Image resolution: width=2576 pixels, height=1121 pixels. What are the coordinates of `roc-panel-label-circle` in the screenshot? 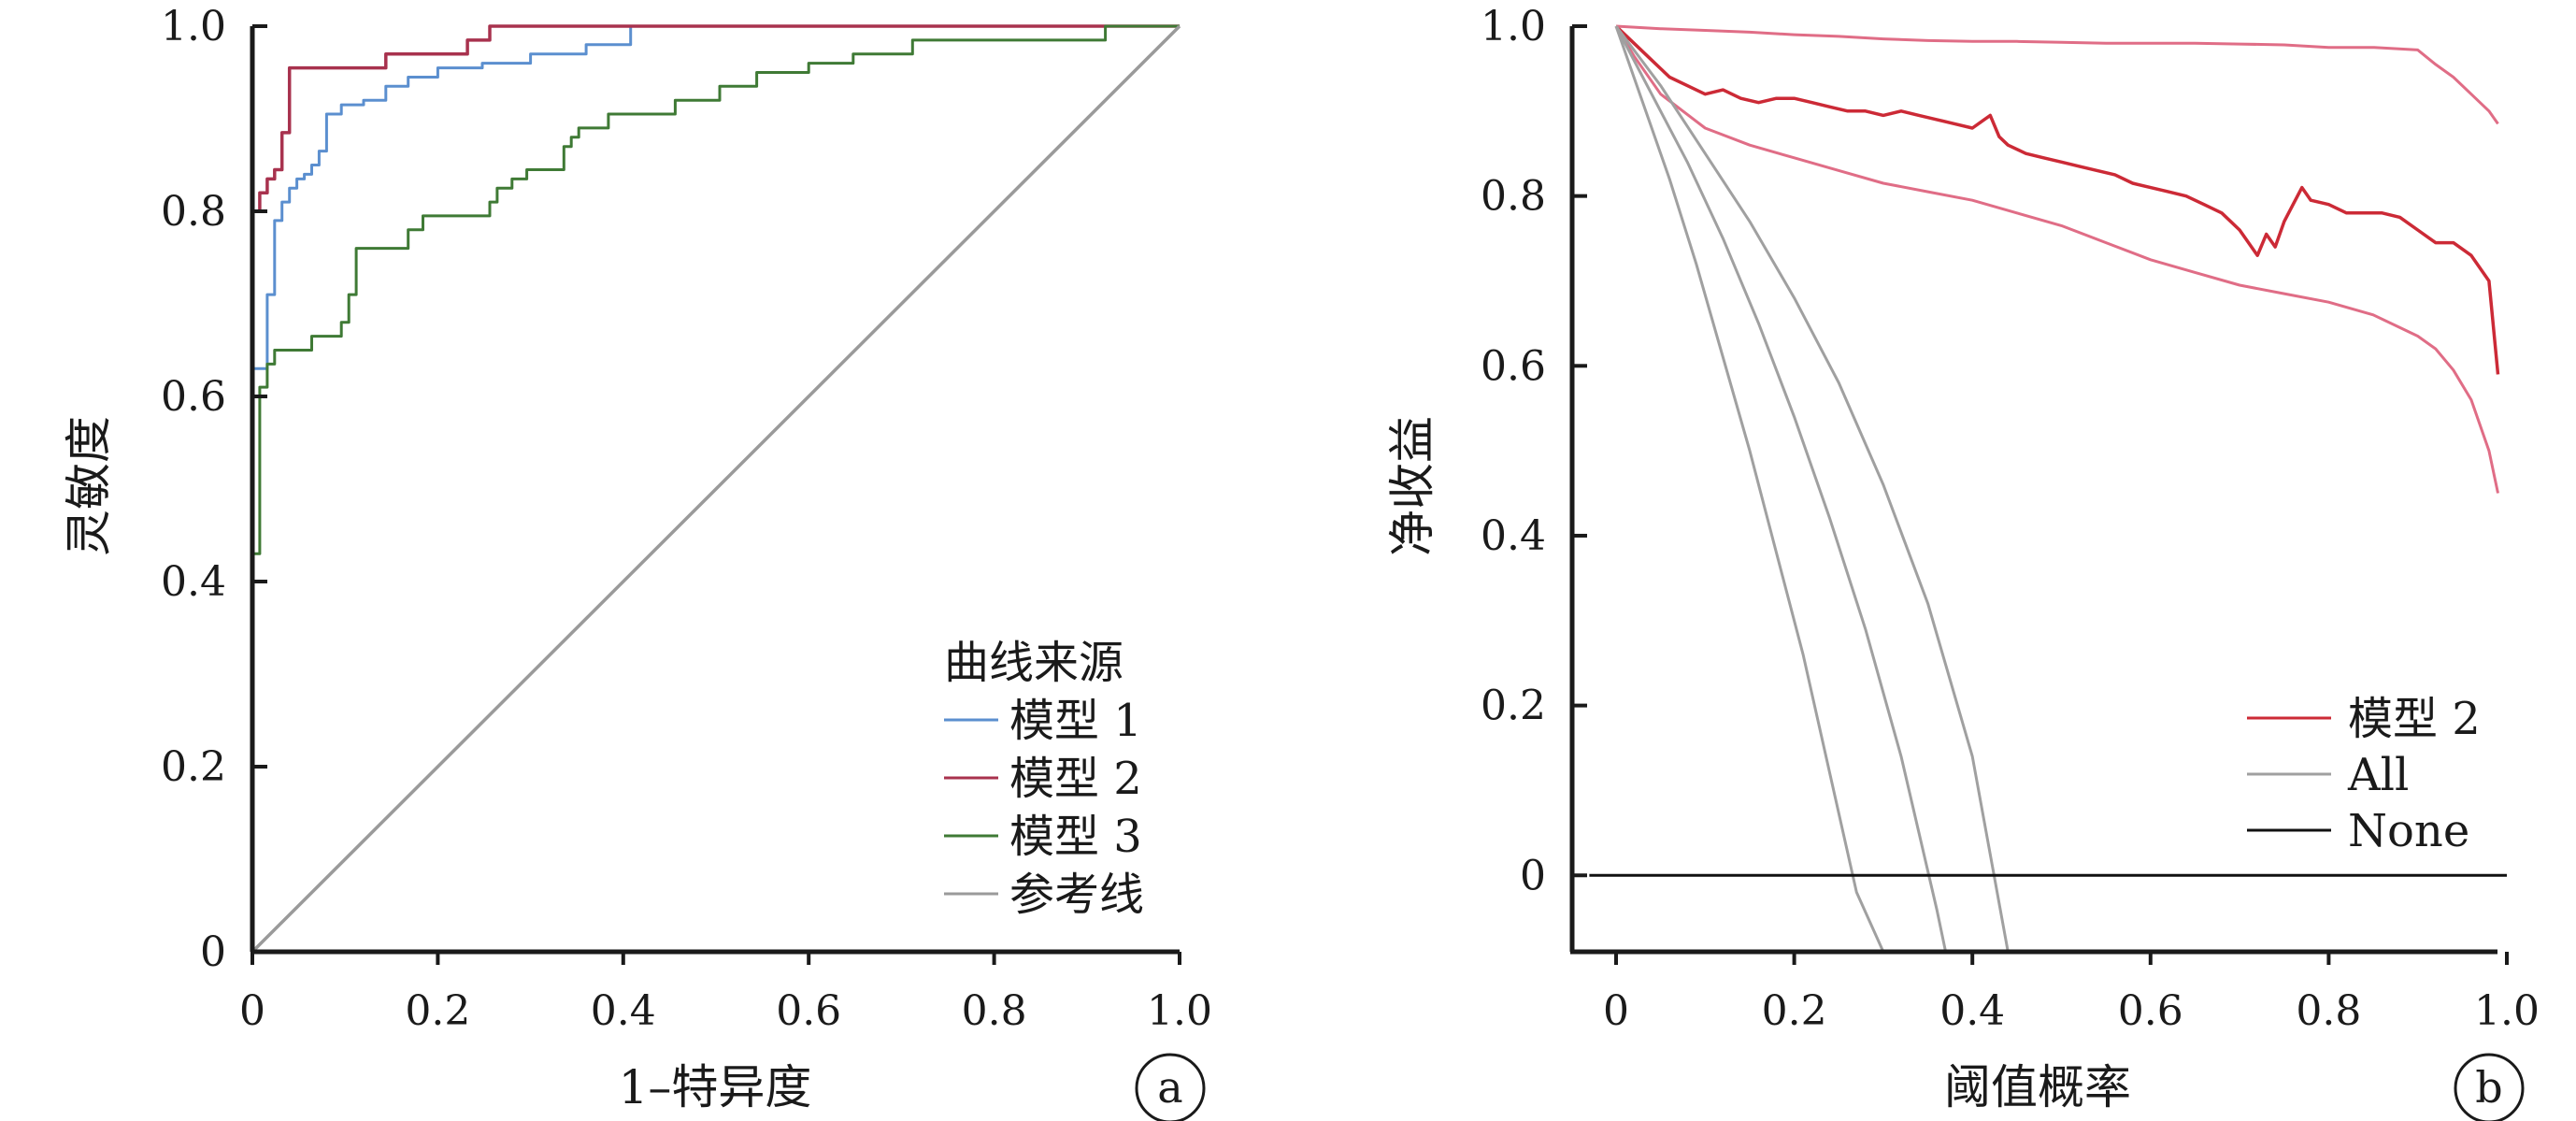 It's located at (1170, 1087).